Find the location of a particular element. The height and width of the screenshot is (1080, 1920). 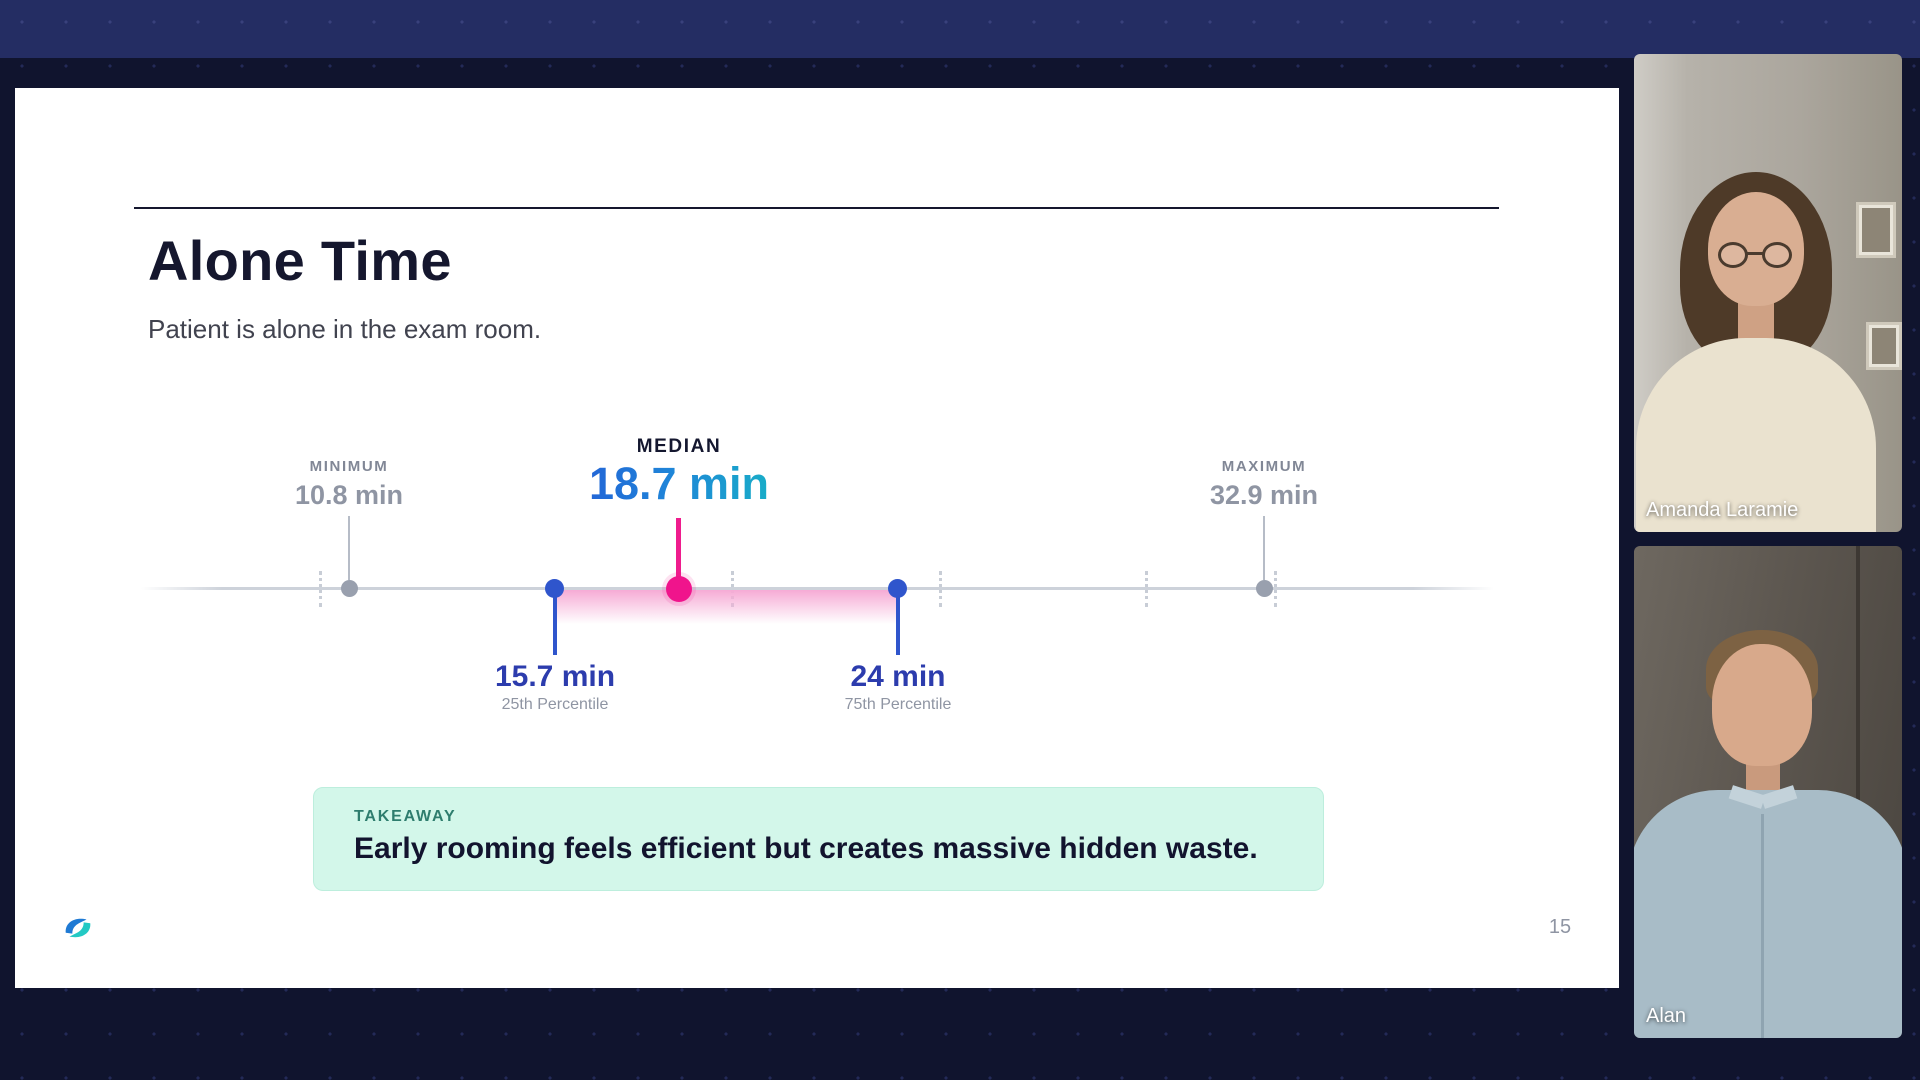

participant-name: Amanda Laramie is located at coordinates (1722, 510).